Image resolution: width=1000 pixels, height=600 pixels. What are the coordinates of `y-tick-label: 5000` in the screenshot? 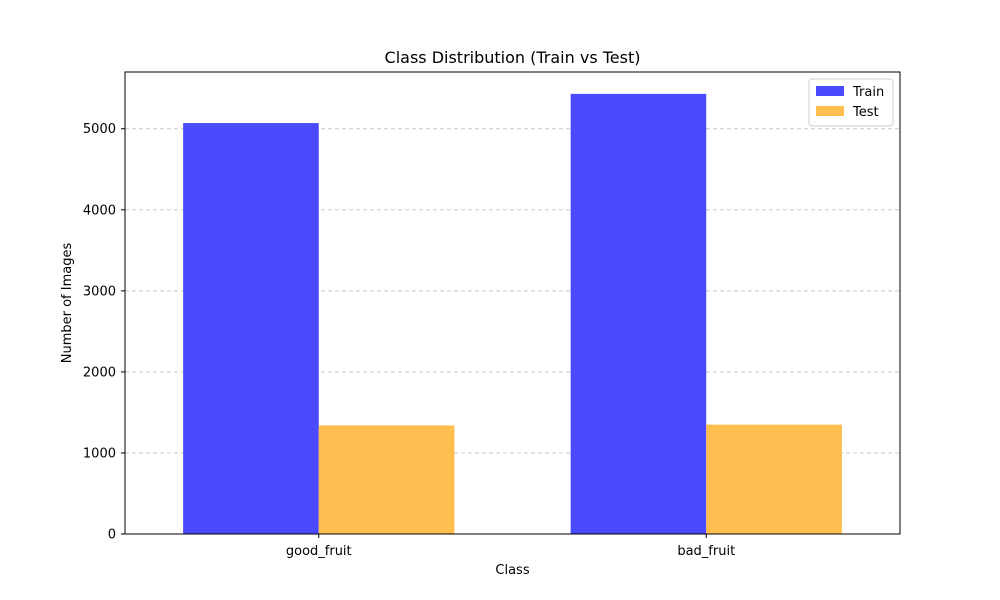 It's located at (99, 129).